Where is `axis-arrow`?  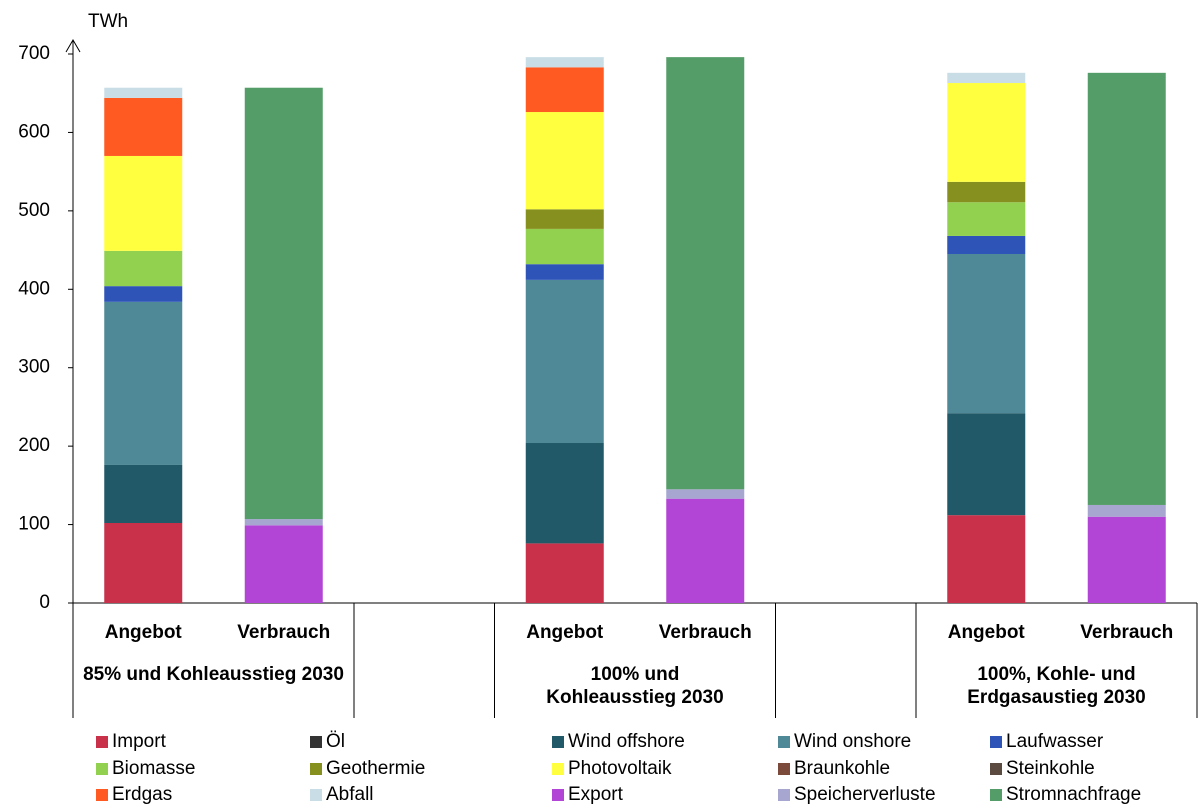
axis-arrow is located at coordinates (73, 46).